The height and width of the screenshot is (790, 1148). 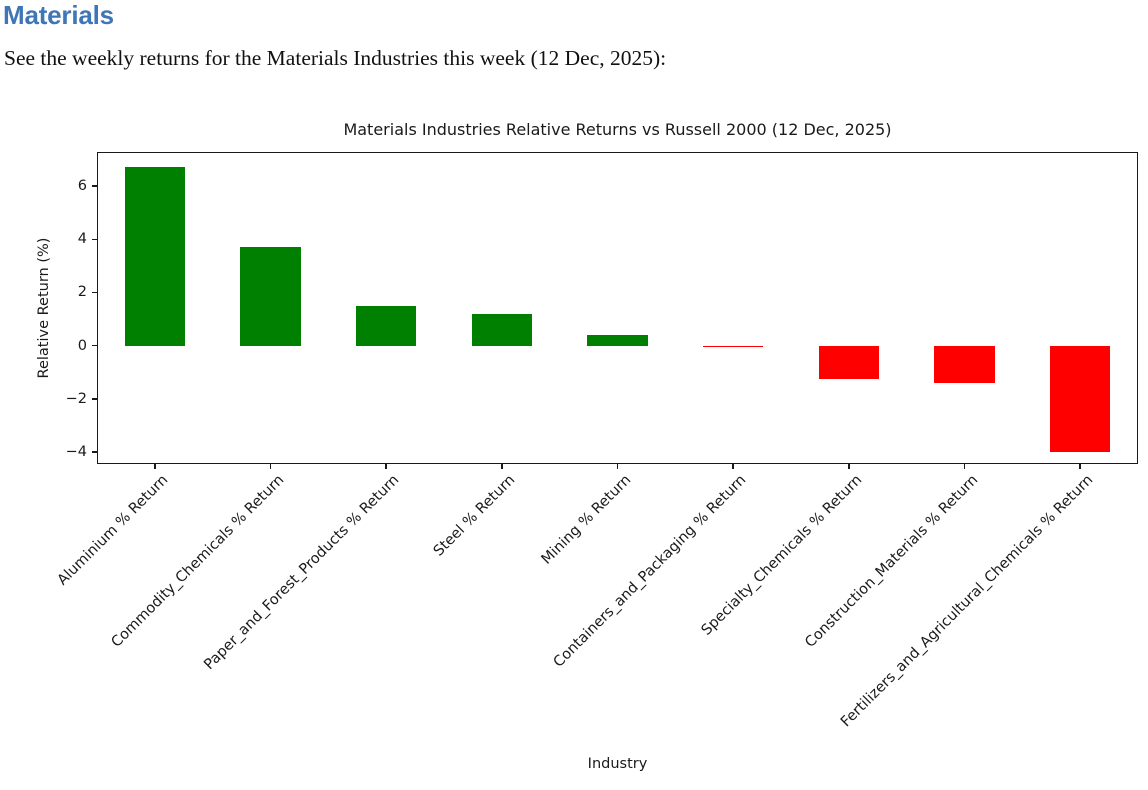 I want to click on y-tick-label: 2, so click(x=82, y=292).